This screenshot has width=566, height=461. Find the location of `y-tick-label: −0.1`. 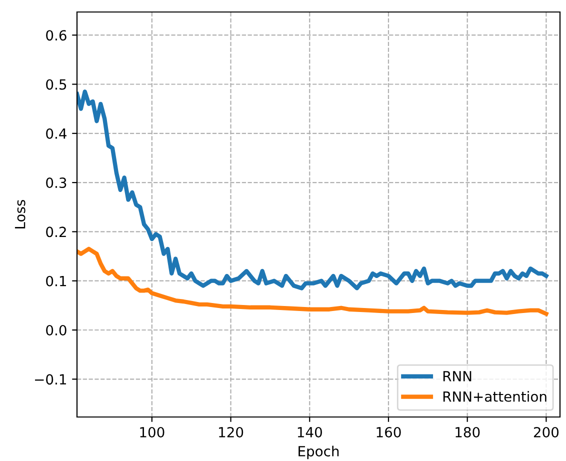

y-tick-label: −0.1 is located at coordinates (50, 379).